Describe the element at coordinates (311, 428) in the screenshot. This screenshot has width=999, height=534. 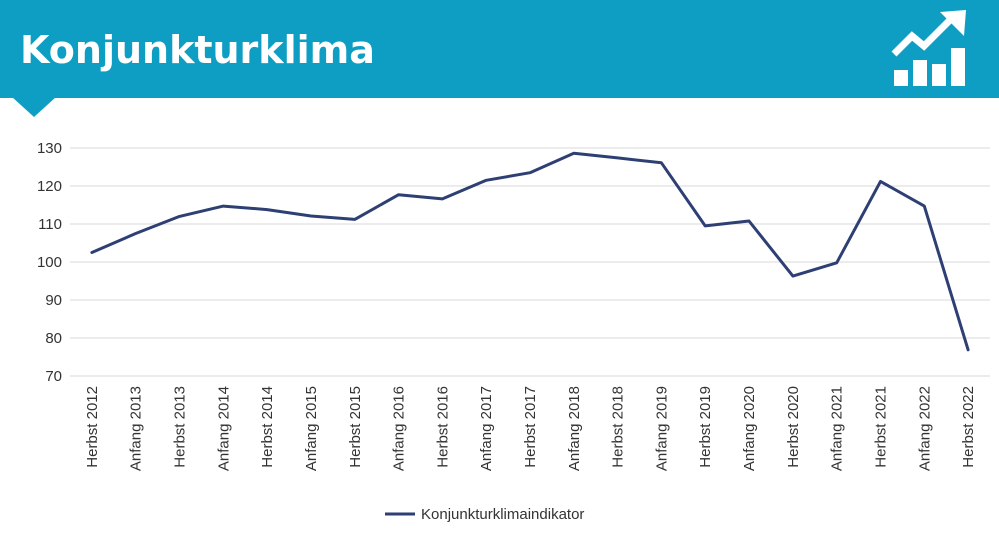
I see `x-tick-label: Anfang 2015` at that location.